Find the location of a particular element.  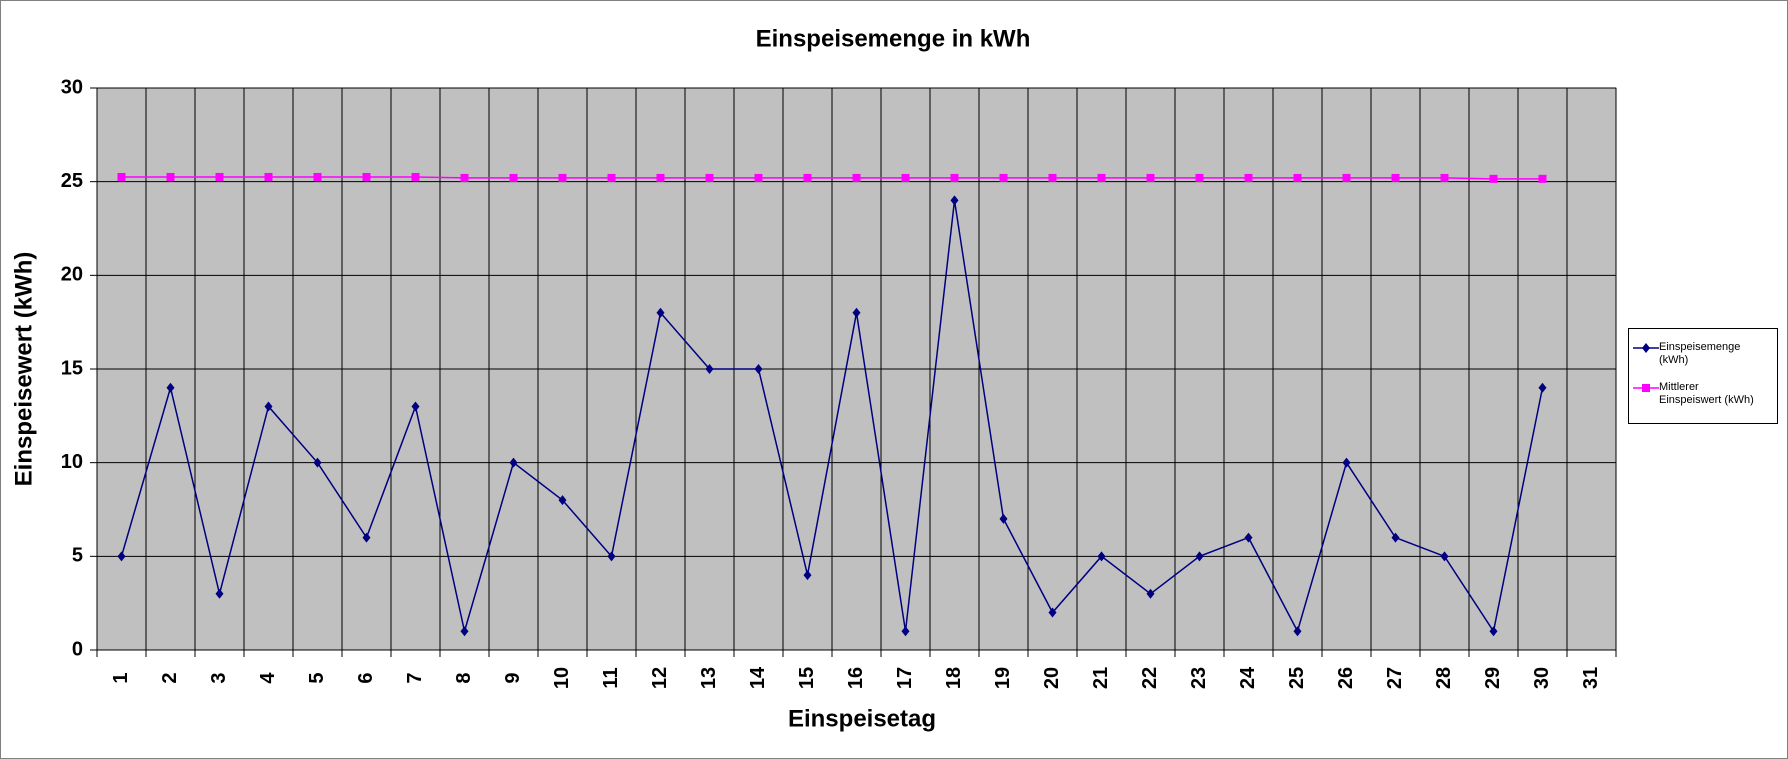

y-tick-label: 30 is located at coordinates (72, 87).